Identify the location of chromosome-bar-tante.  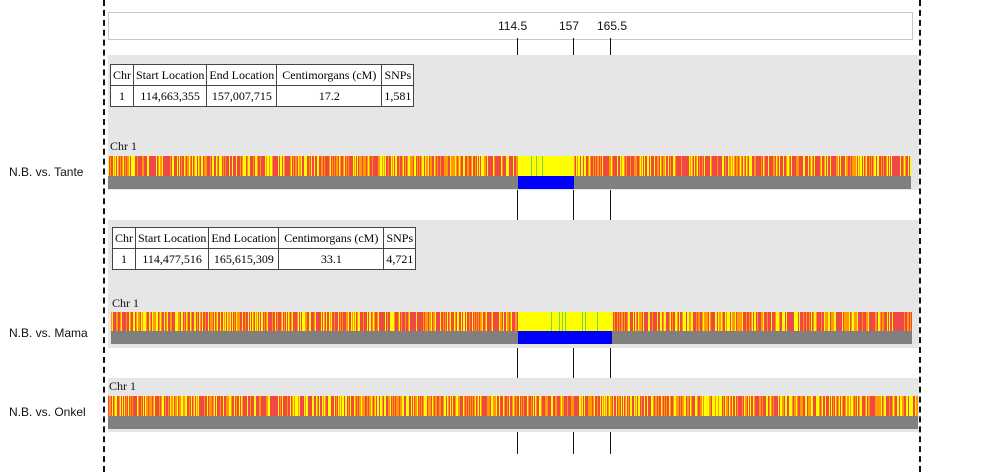
(509, 166).